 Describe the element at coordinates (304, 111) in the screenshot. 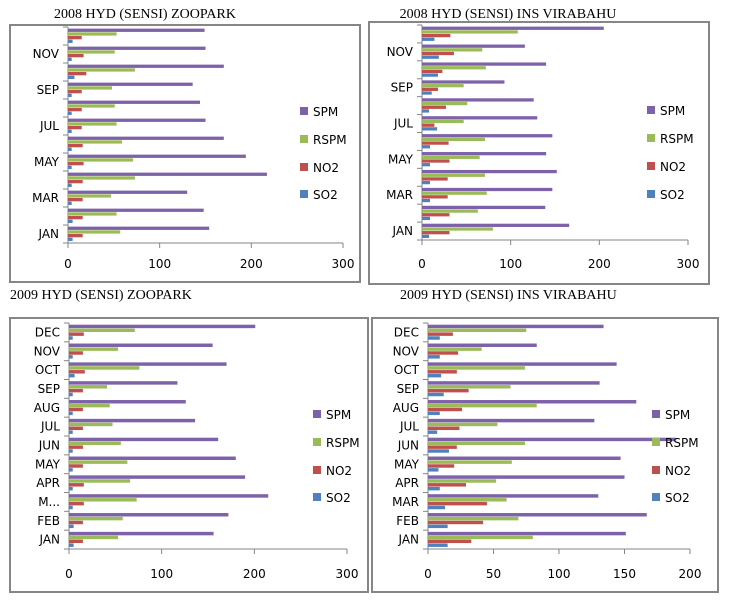

I see `legend-swatch-spm` at that location.